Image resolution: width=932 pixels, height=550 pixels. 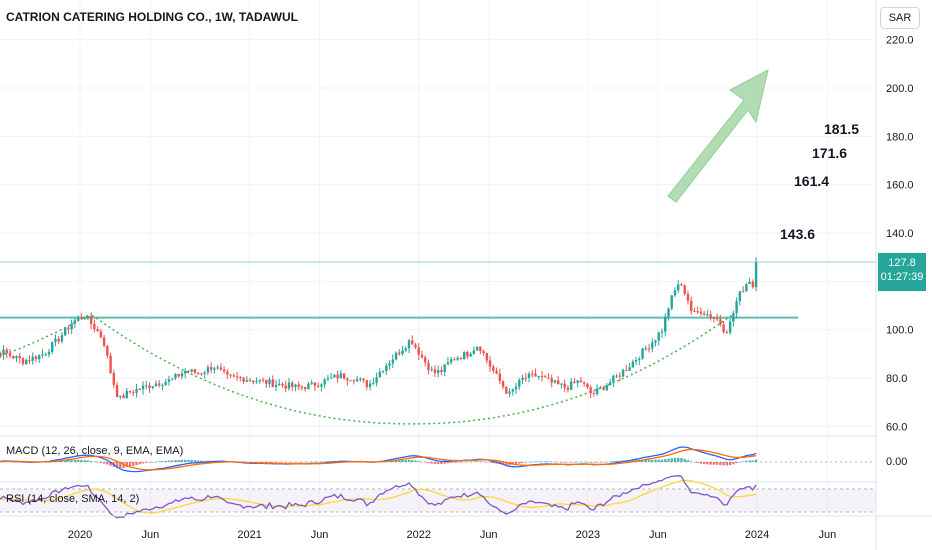 What do you see at coordinates (489, 535) in the screenshot?
I see `x-tick-label: Jun` at bounding box center [489, 535].